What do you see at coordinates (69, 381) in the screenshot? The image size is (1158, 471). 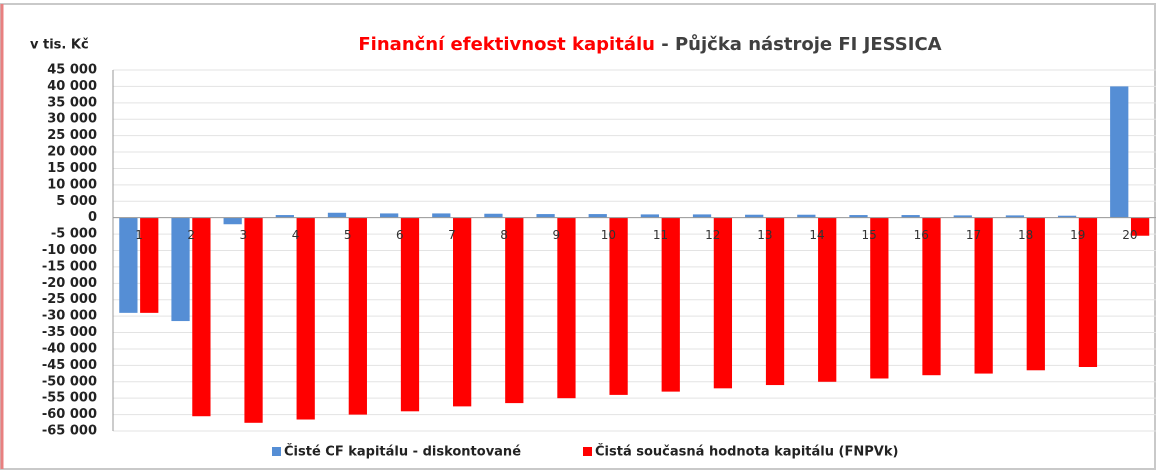 I see `y-tick-label: -50 000` at bounding box center [69, 381].